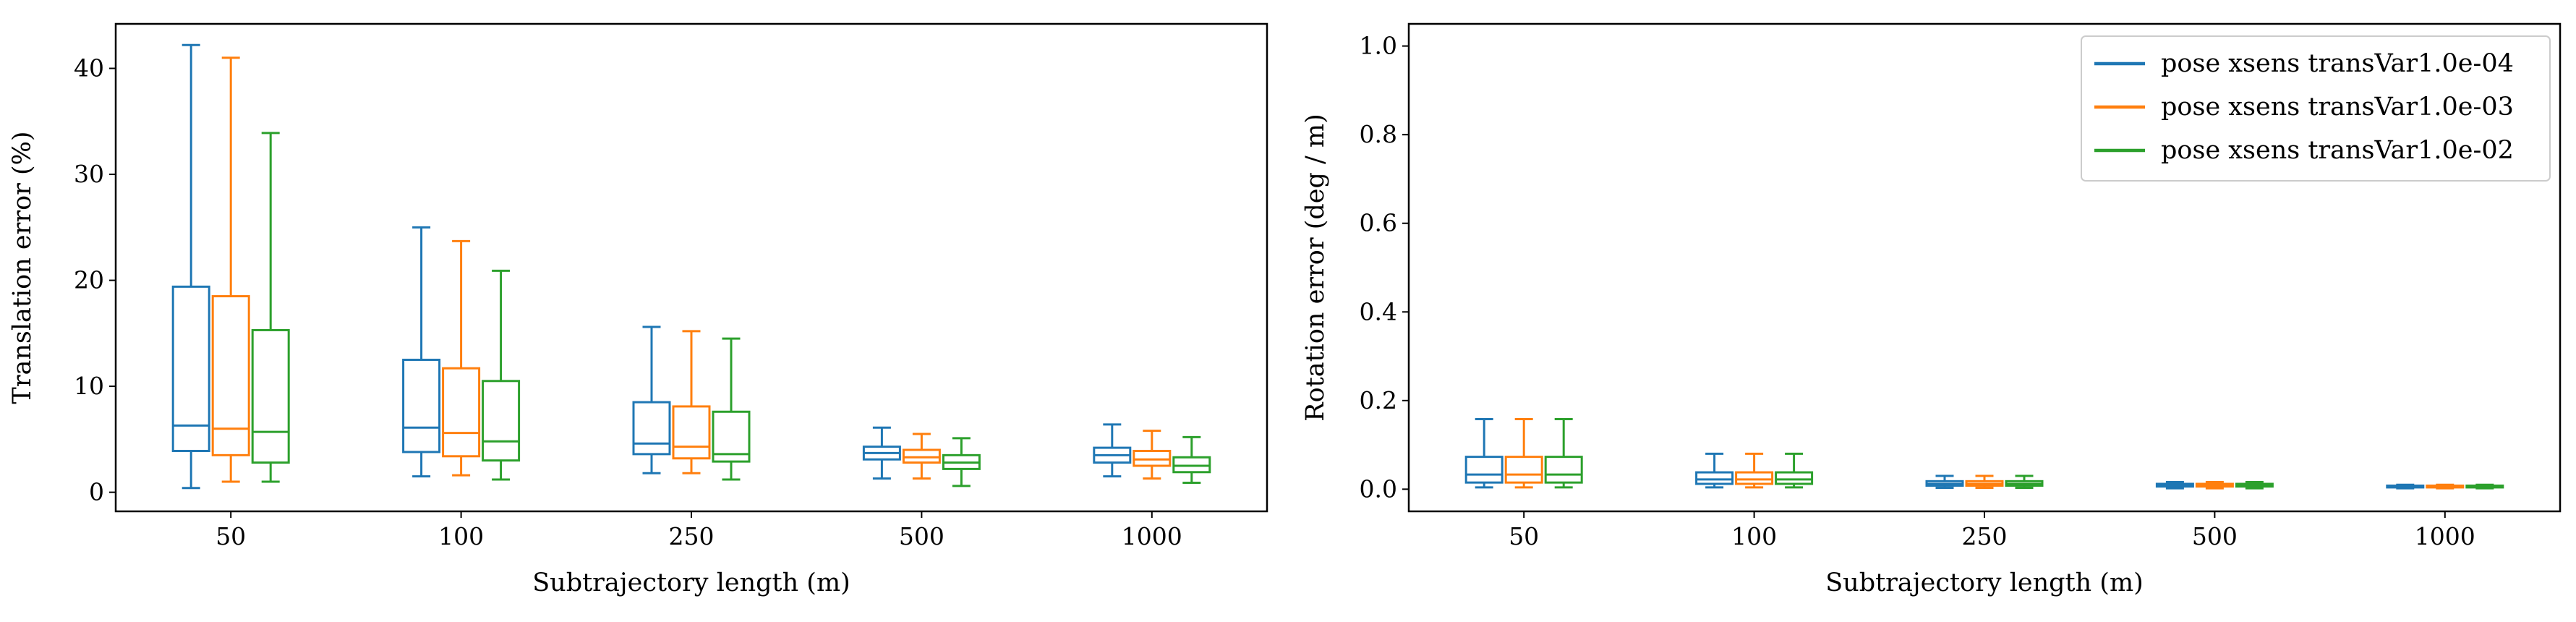 This screenshot has height=622, width=2576. Describe the element at coordinates (96, 492) in the screenshot. I see `y-tick-label: 0` at that location.